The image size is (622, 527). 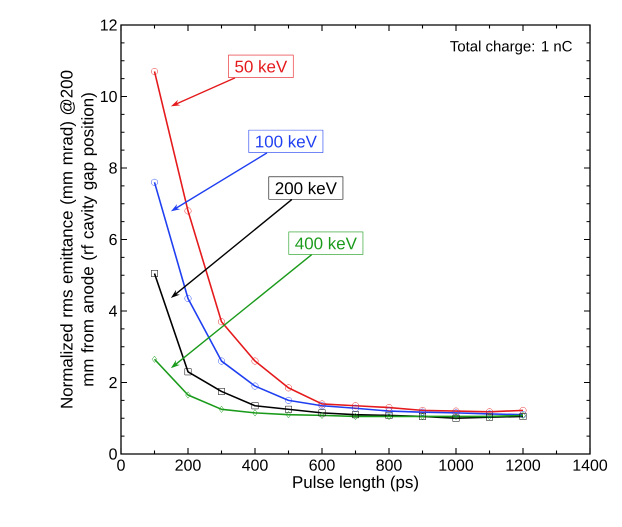 What do you see at coordinates (286, 141) in the screenshot?
I see `text: 100 keV` at bounding box center [286, 141].